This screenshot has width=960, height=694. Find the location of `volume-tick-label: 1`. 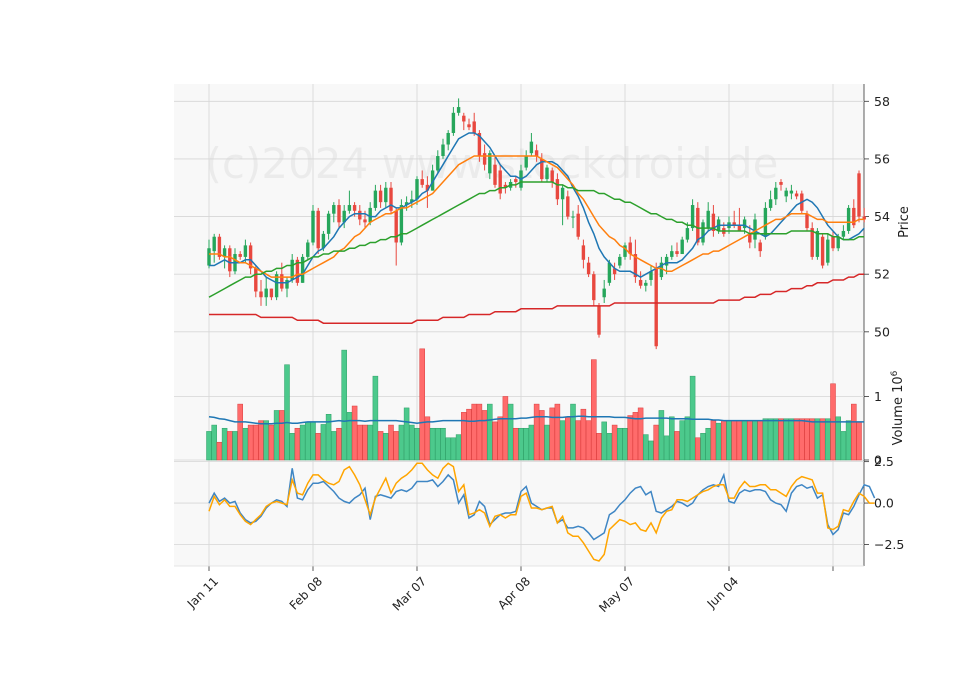

volume-tick-label: 1 is located at coordinates (878, 396).